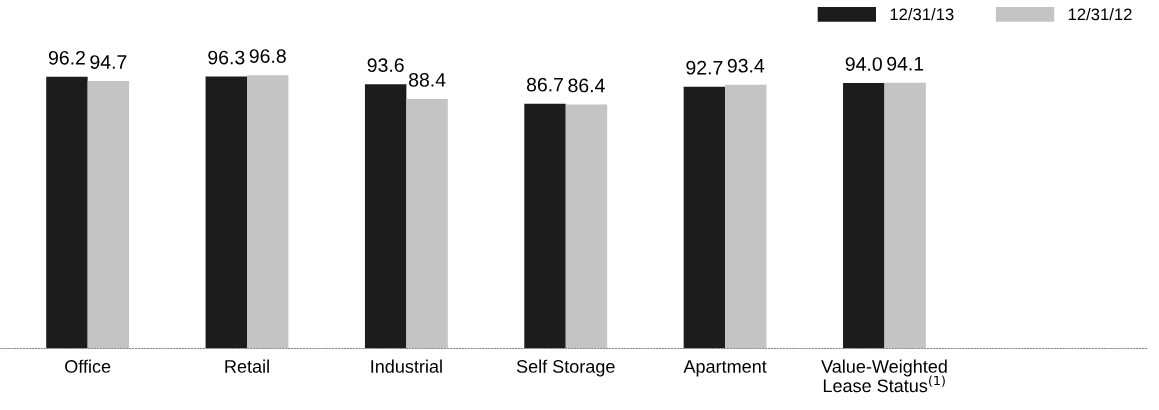 This screenshot has height=410, width=1159. Describe the element at coordinates (586, 85) in the screenshot. I see `data-label: 86.4` at that location.